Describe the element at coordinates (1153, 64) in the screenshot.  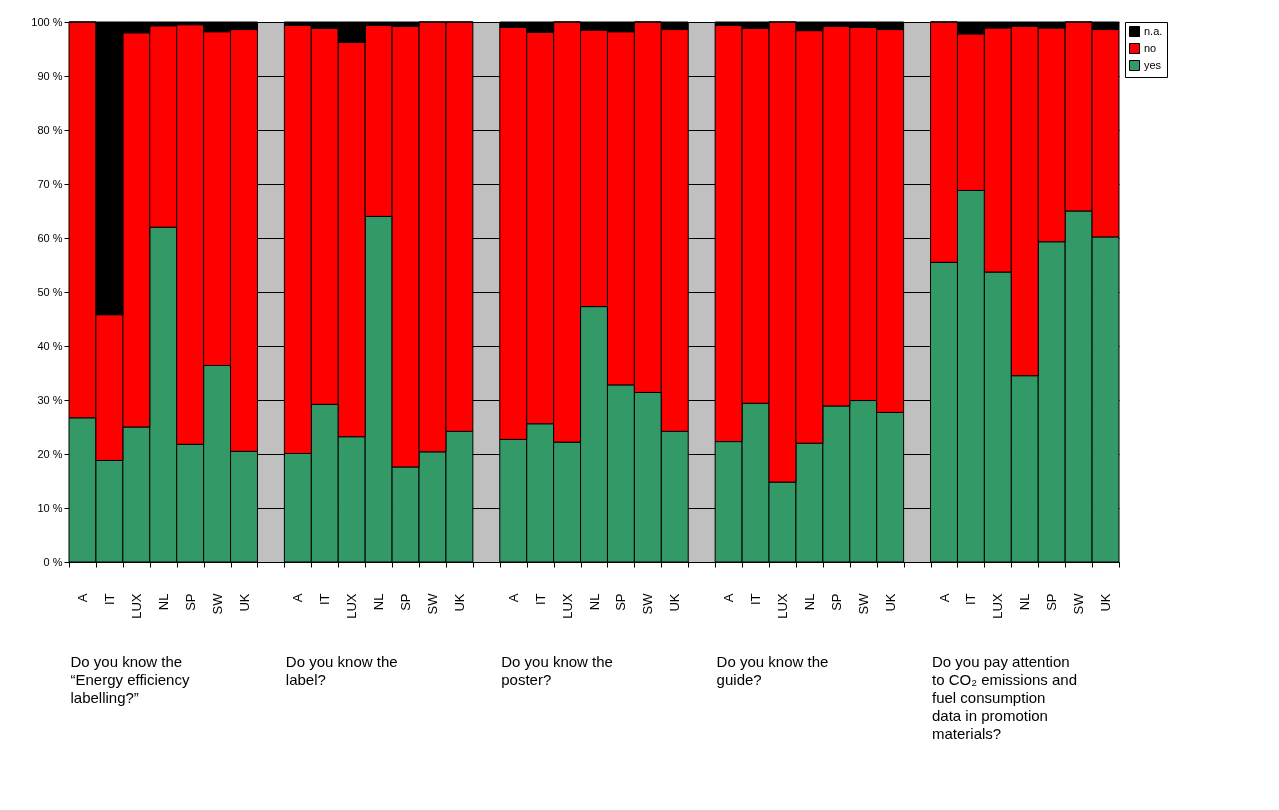
I see `legend-label: yes` at that location.